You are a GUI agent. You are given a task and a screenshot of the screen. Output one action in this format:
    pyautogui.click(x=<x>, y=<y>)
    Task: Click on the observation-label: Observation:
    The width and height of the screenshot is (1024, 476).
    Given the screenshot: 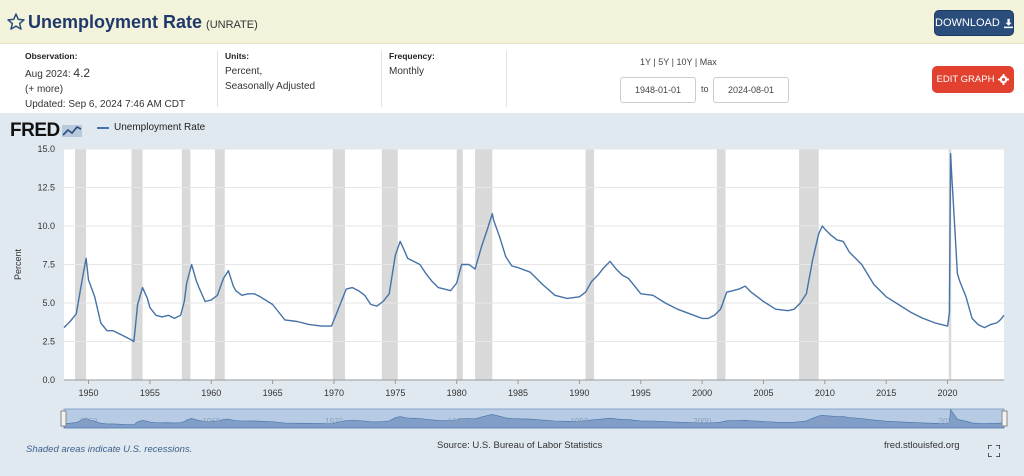 What is the action you would take?
    pyautogui.click(x=51, y=56)
    